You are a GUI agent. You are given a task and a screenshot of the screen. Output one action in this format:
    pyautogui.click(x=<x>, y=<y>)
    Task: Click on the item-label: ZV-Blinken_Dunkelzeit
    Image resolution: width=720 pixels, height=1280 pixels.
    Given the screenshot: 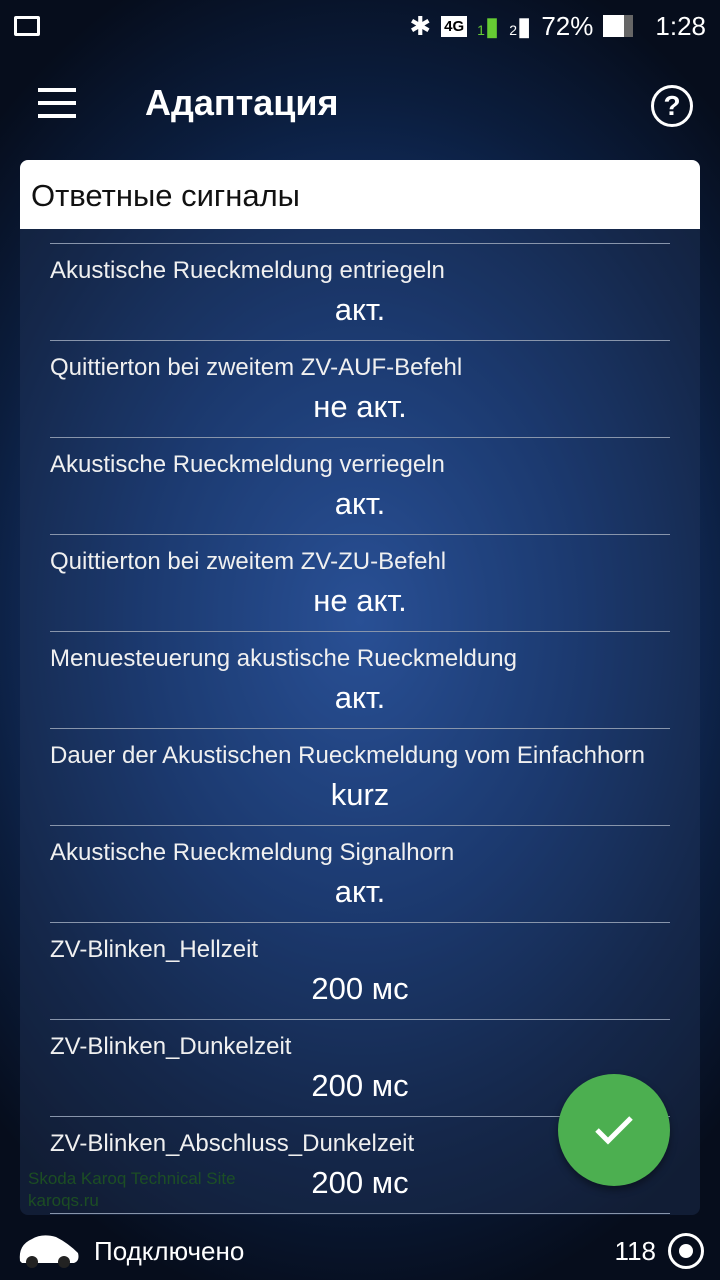 What is the action you would take?
    pyautogui.click(x=171, y=1046)
    